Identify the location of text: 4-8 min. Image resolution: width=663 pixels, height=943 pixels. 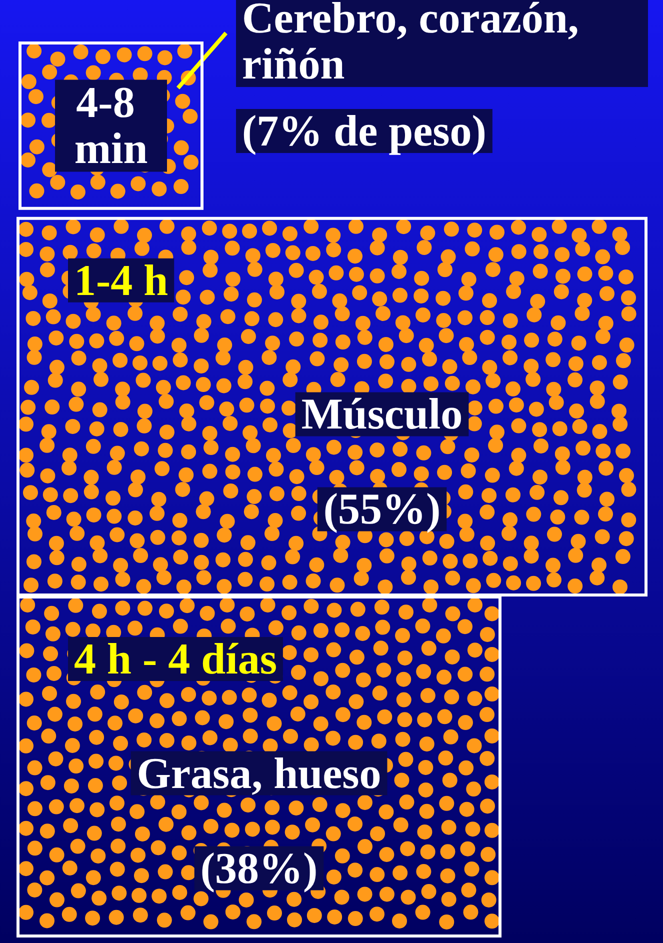
(111, 126).